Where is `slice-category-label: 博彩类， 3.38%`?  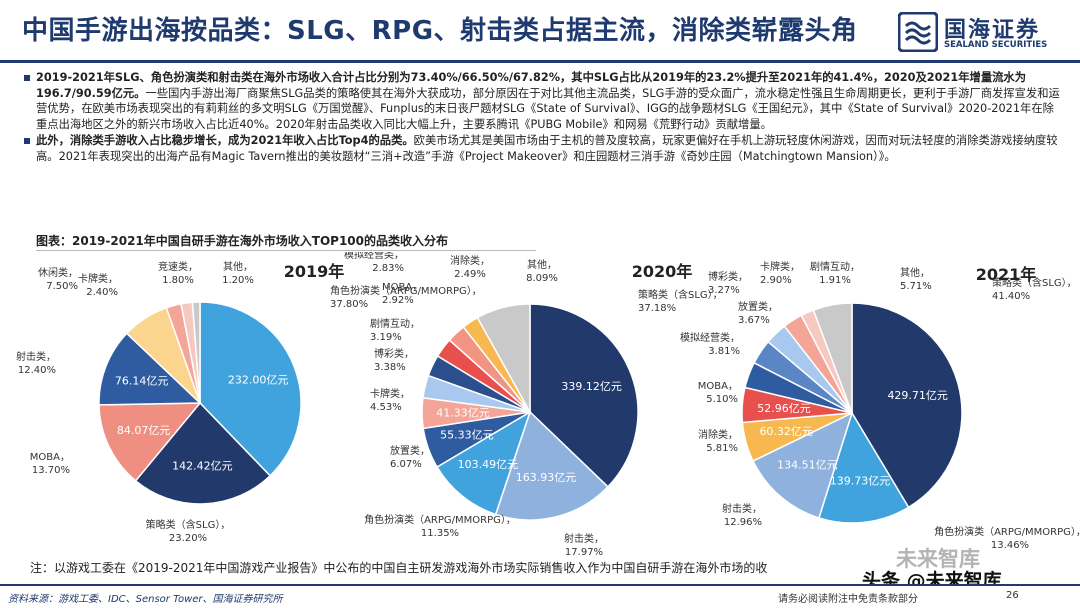 slice-category-label: 博彩类， 3.38% is located at coordinates (394, 360).